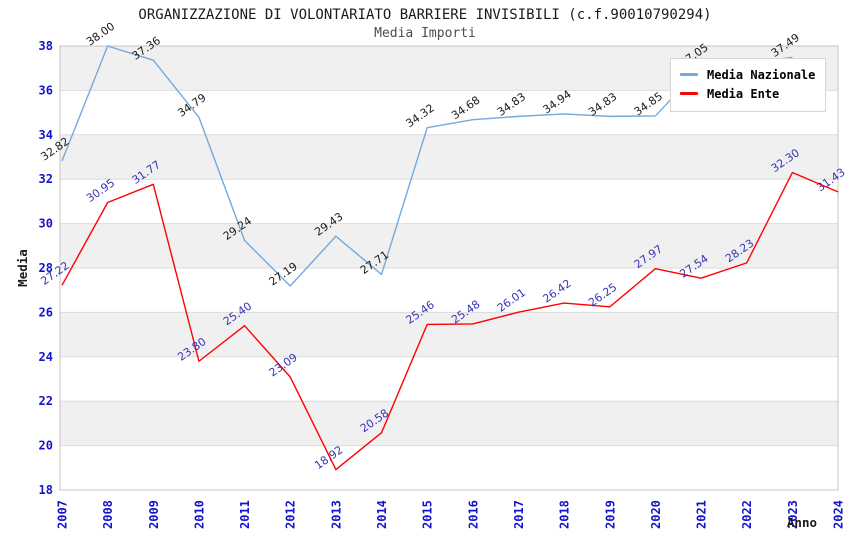 The width and height of the screenshot is (850, 550). What do you see at coordinates (191, 105) in the screenshot?
I see `data-label: 34.79` at bounding box center [191, 105].